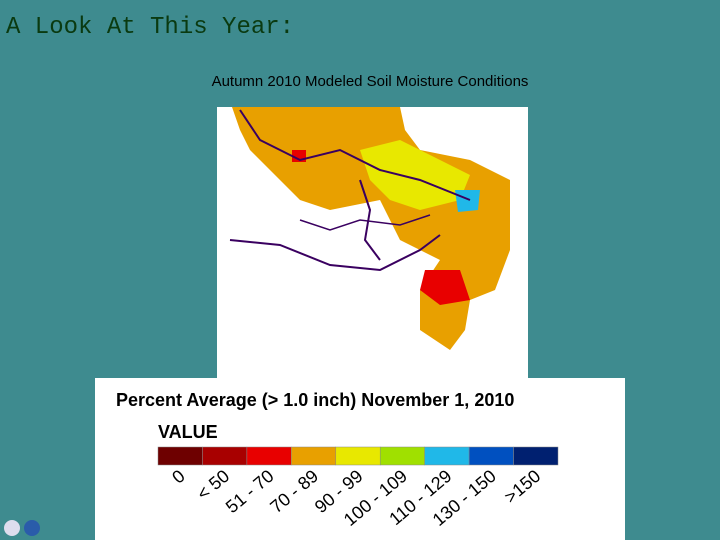  Describe the element at coordinates (150, 27) in the screenshot. I see `slide-title: A Look At This Year:` at that location.